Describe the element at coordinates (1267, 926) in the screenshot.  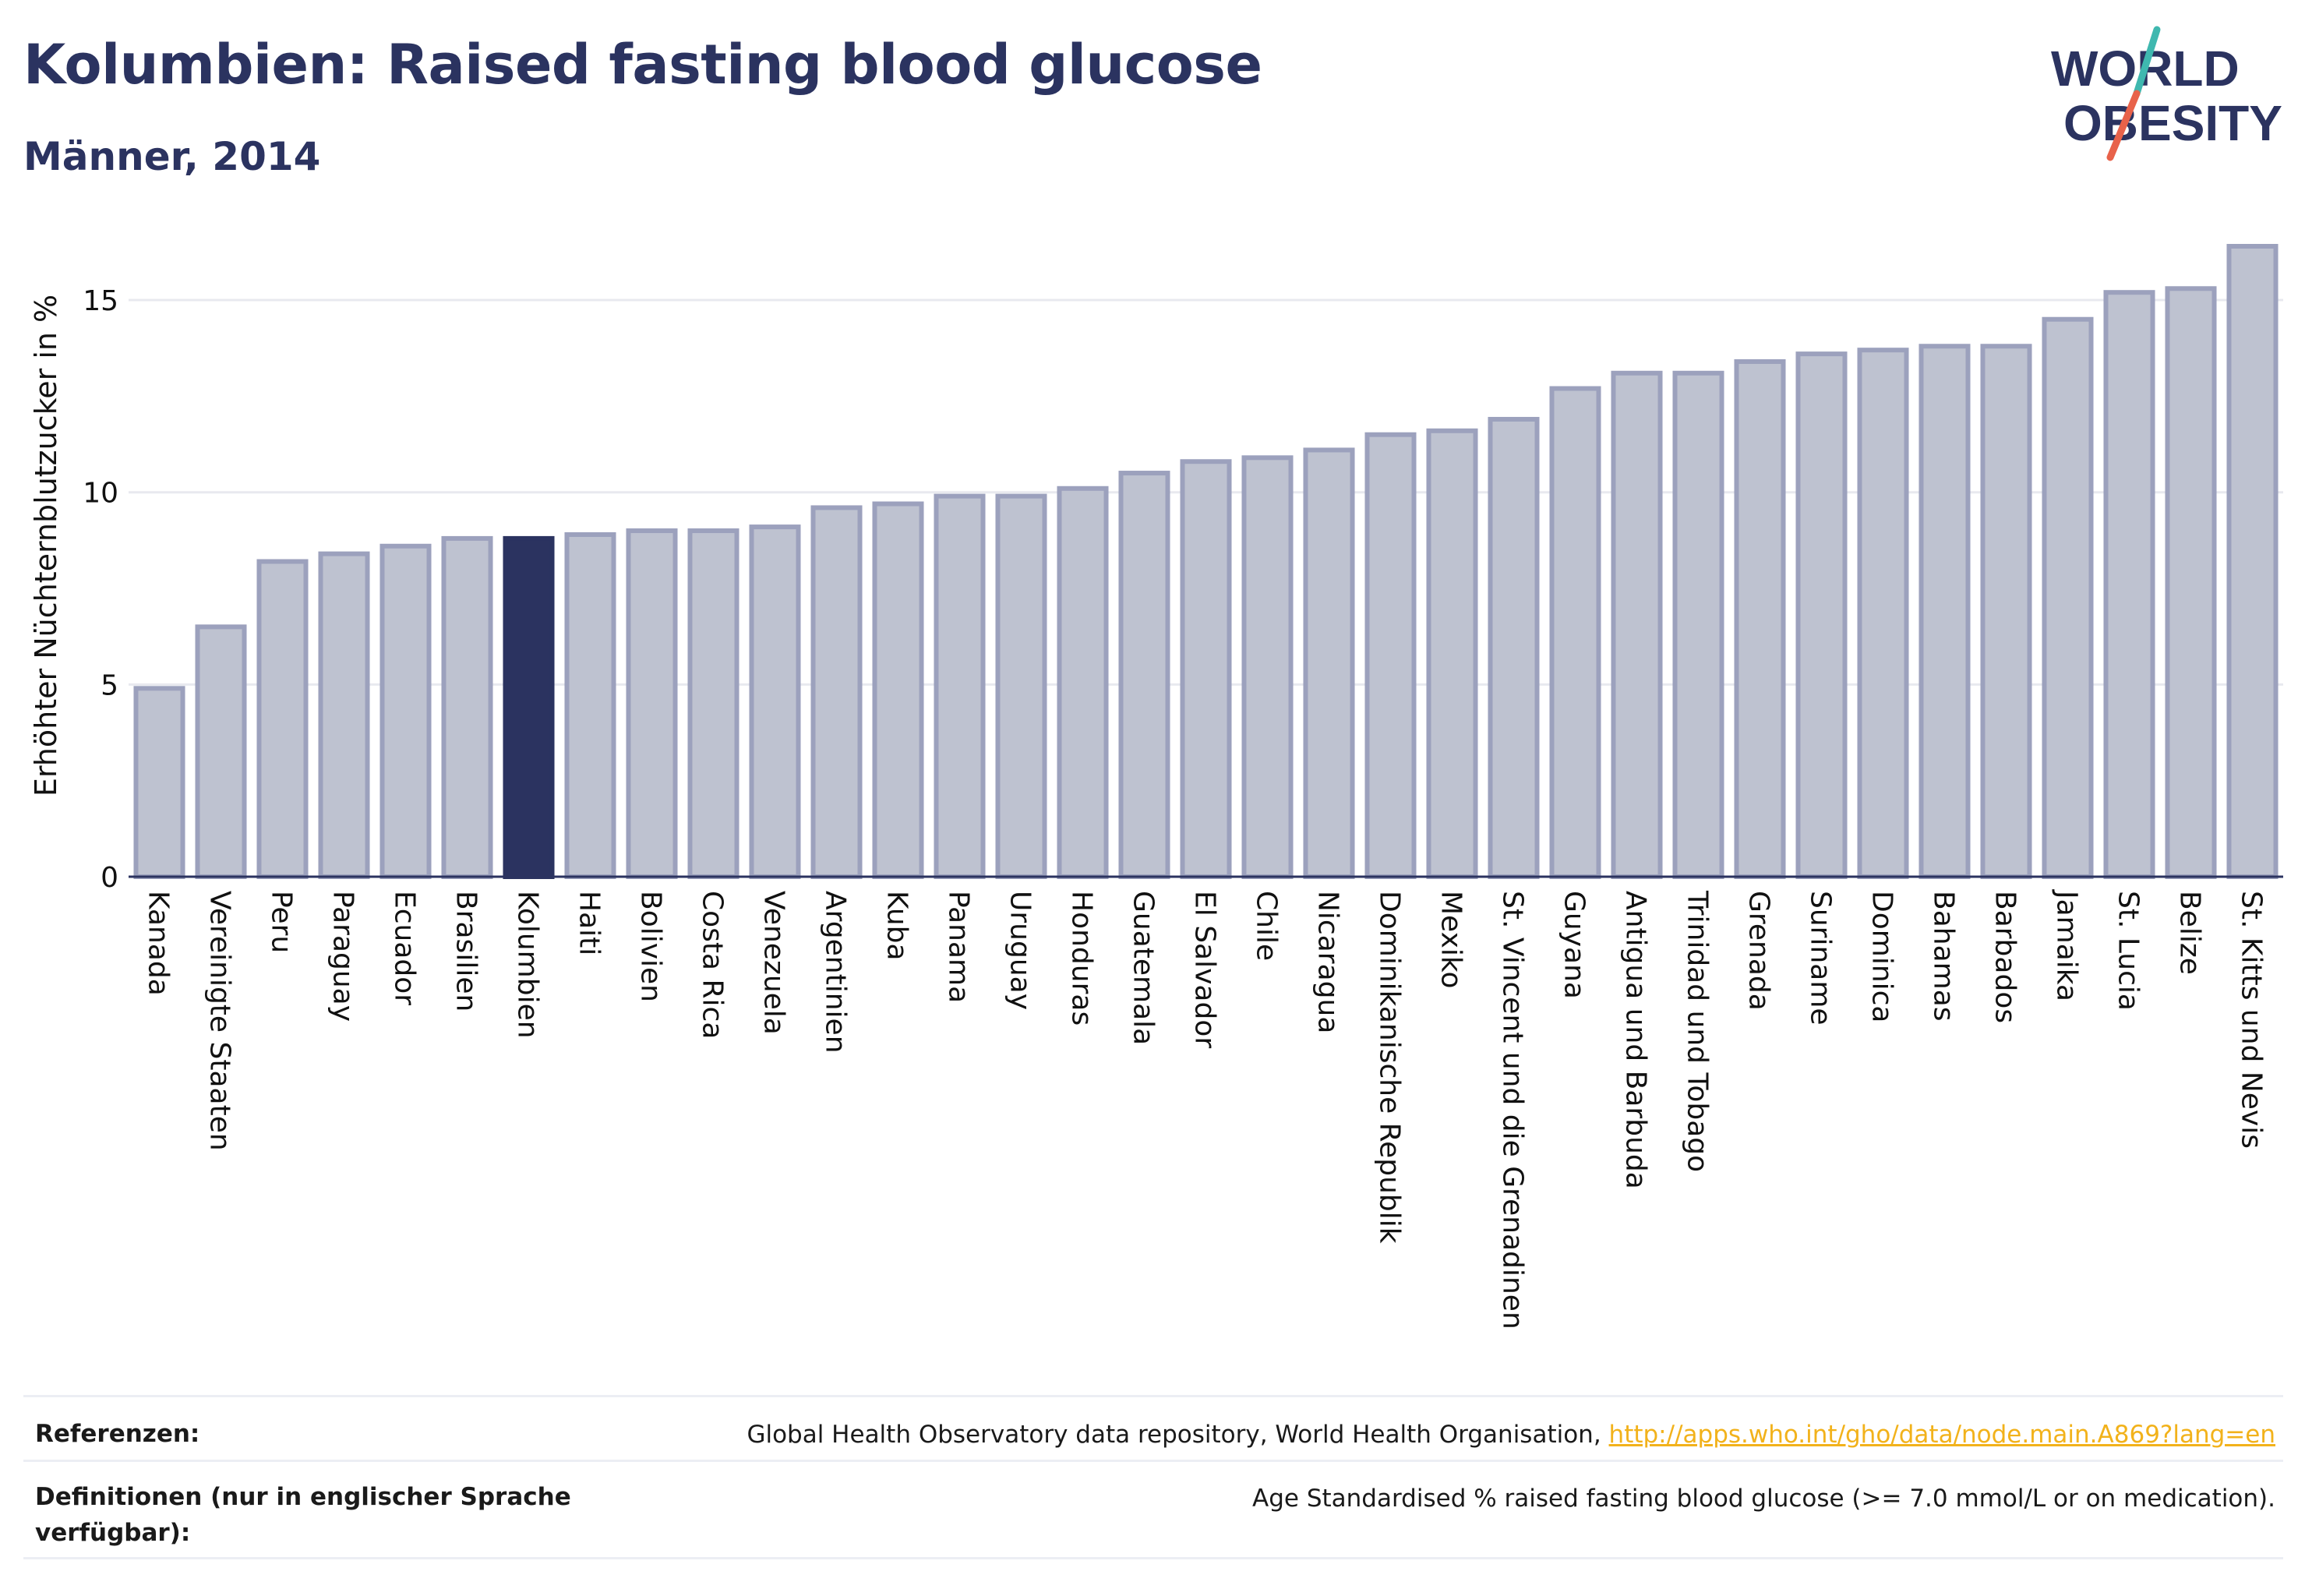
I see `x-tick-label: Chile` at that location.